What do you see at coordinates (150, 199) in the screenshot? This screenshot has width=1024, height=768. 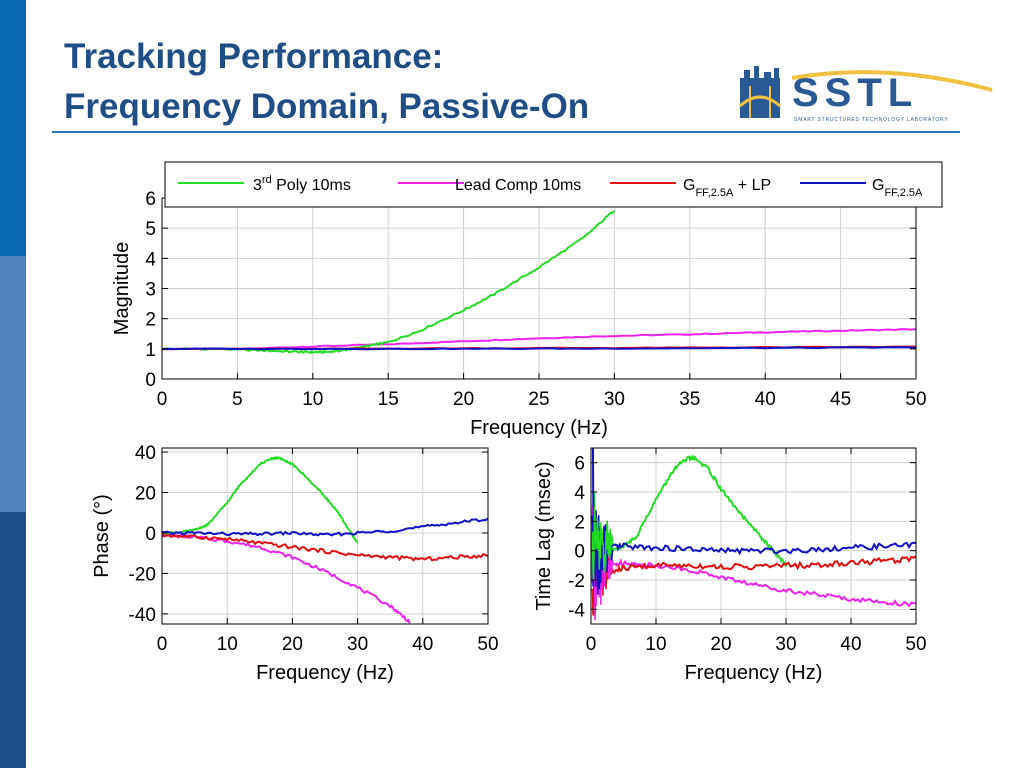 I see `magnitude-ytick-label: 6` at bounding box center [150, 199].